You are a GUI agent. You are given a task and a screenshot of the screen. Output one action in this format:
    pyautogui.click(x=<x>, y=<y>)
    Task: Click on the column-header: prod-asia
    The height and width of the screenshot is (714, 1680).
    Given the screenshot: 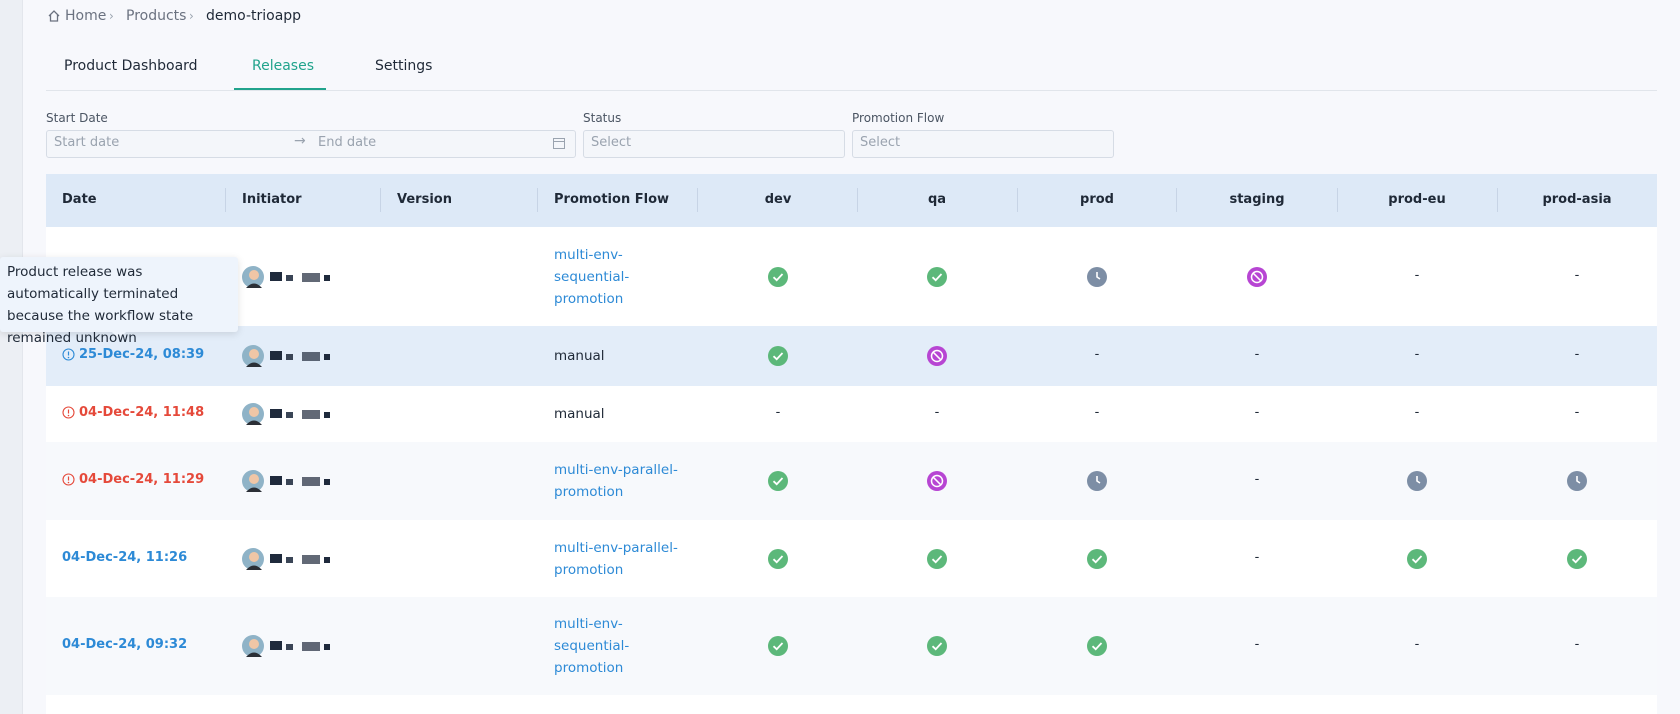 What is the action you would take?
    pyautogui.click(x=1577, y=199)
    